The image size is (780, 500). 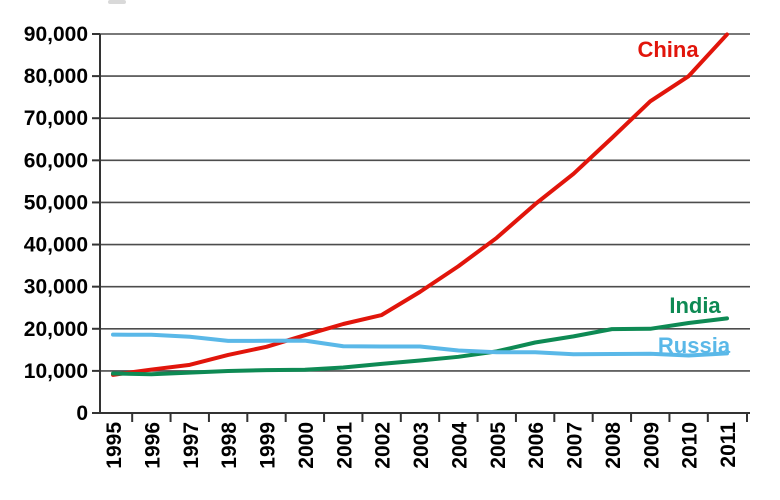 I want to click on series-label-russia: Russia, so click(x=694, y=345).